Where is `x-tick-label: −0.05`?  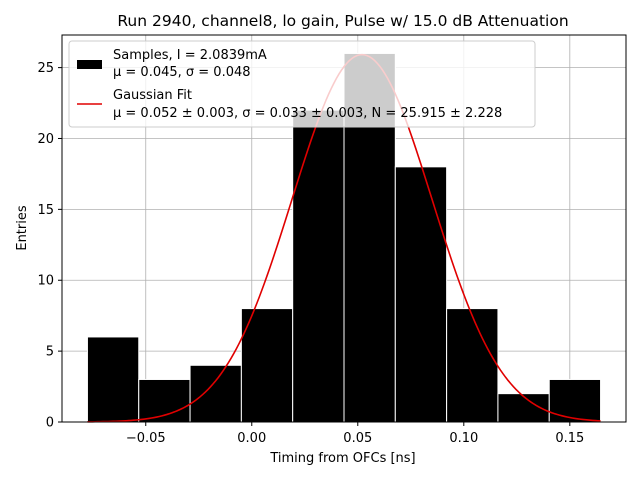 x-tick-label: −0.05 is located at coordinates (146, 438).